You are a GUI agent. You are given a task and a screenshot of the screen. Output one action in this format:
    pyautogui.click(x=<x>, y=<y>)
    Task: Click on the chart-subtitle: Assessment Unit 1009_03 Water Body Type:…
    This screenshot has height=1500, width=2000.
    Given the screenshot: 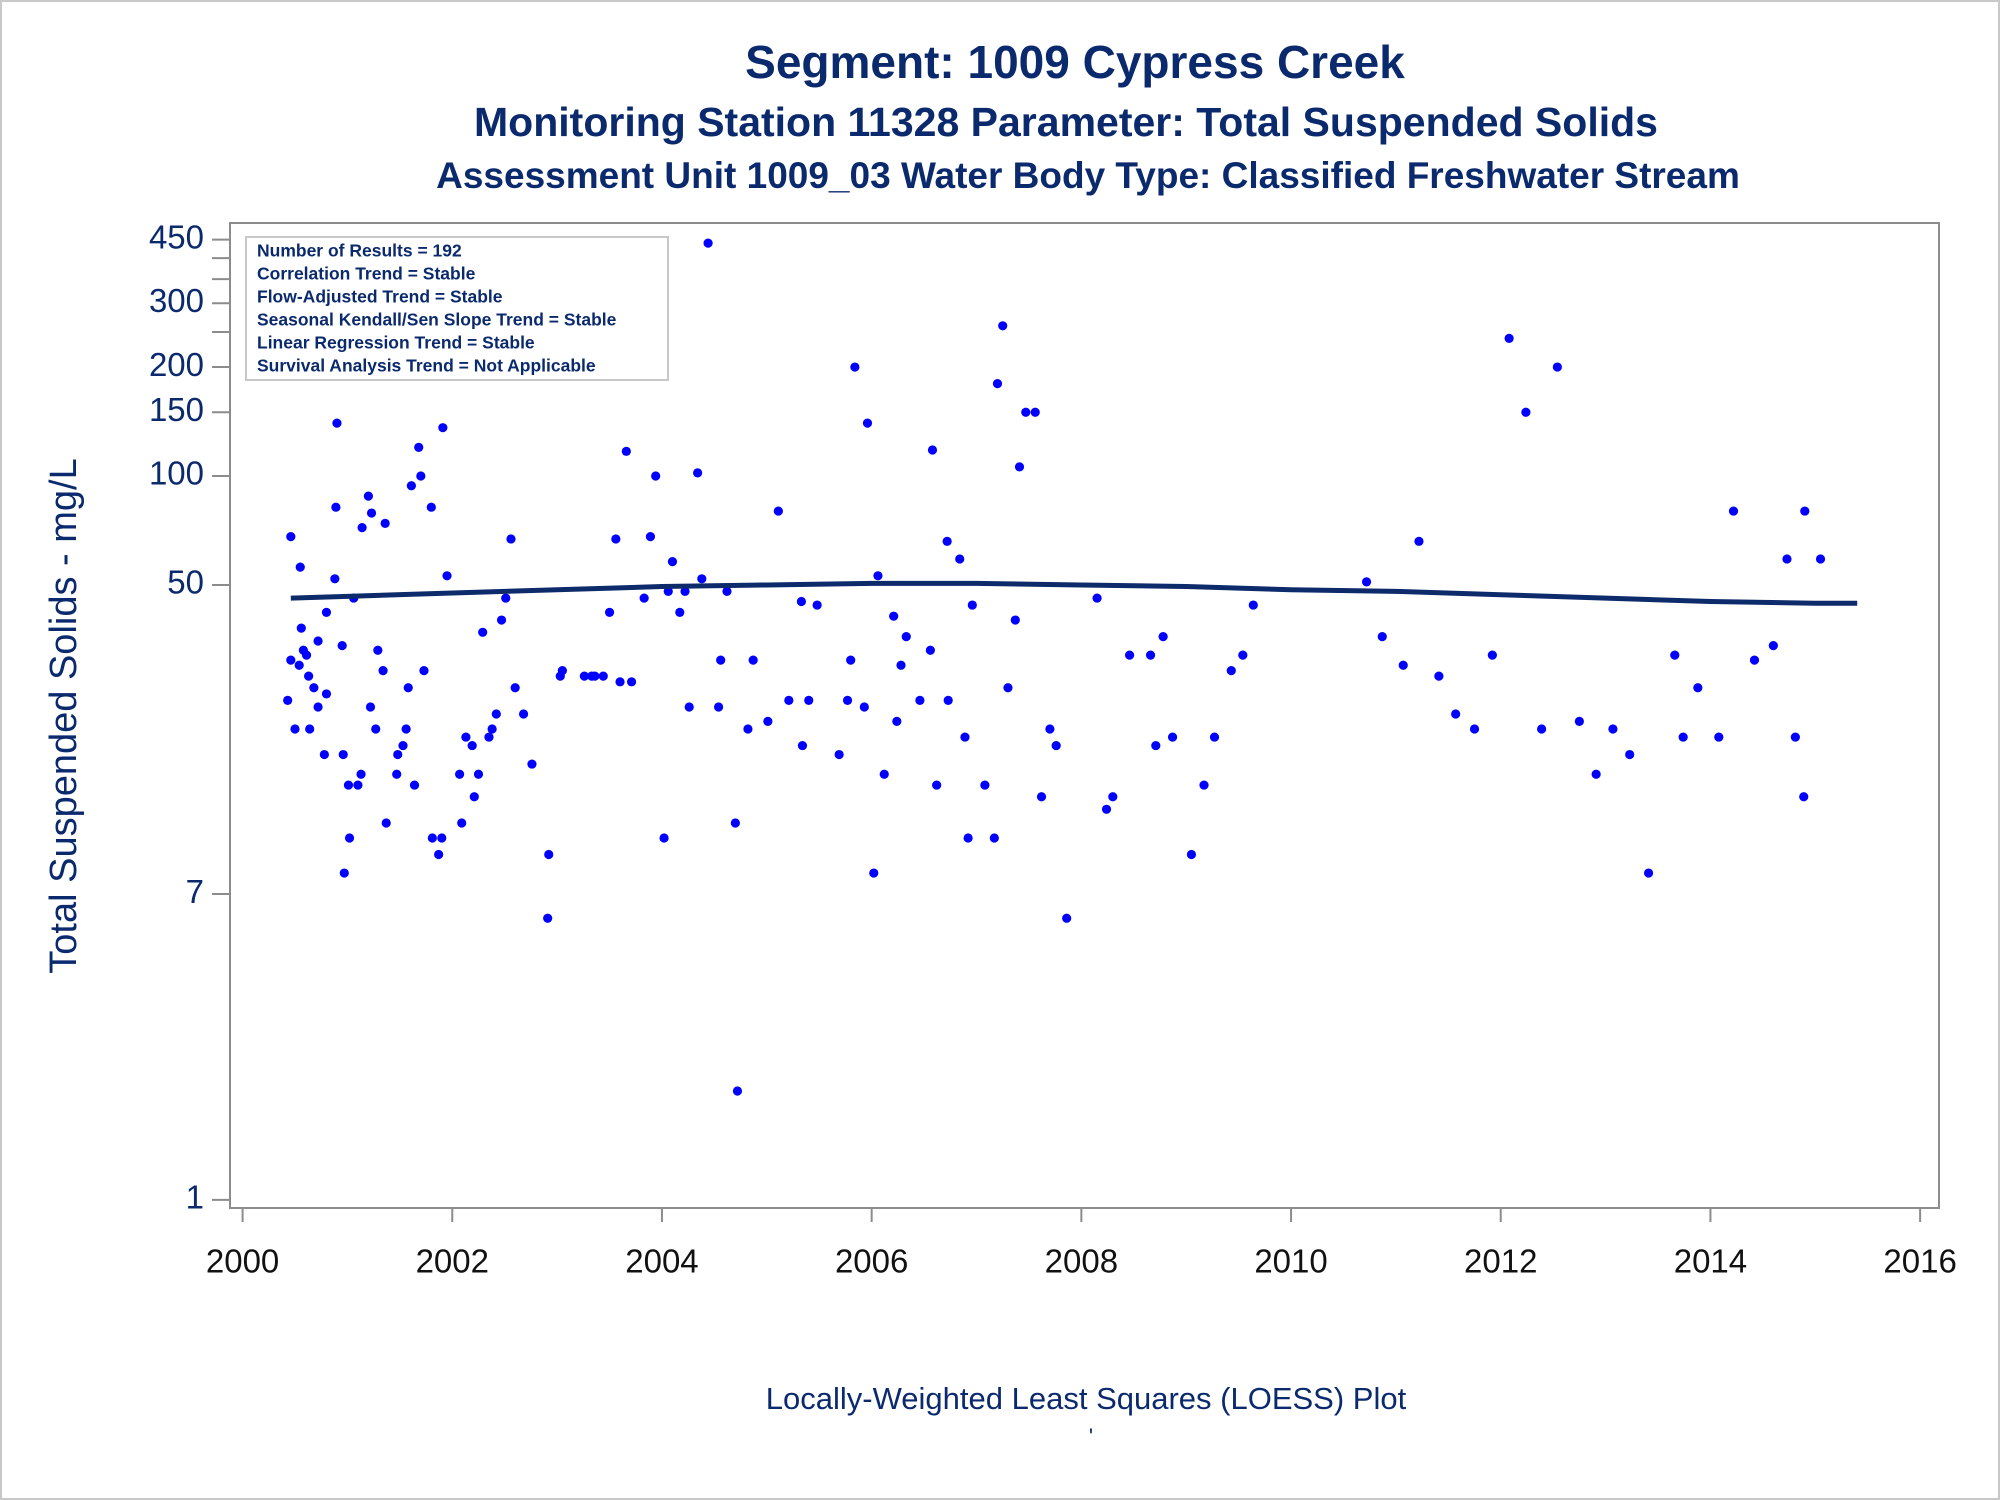 What is the action you would take?
    pyautogui.click(x=1088, y=175)
    